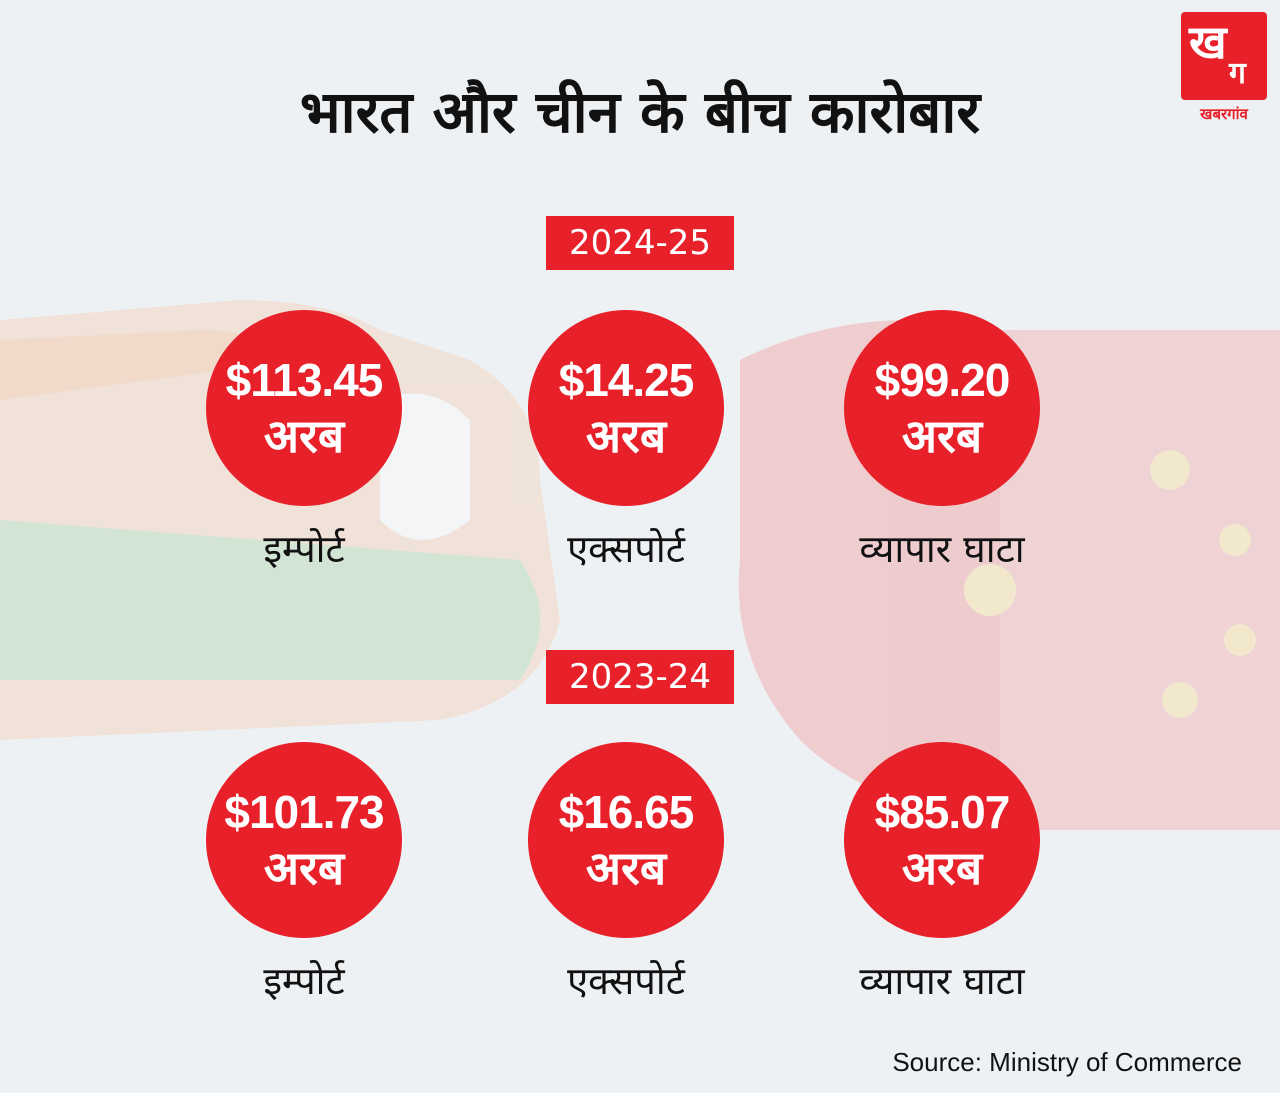 The width and height of the screenshot is (1280, 1093). What do you see at coordinates (626, 380) in the screenshot?
I see `export-value: $14.25` at bounding box center [626, 380].